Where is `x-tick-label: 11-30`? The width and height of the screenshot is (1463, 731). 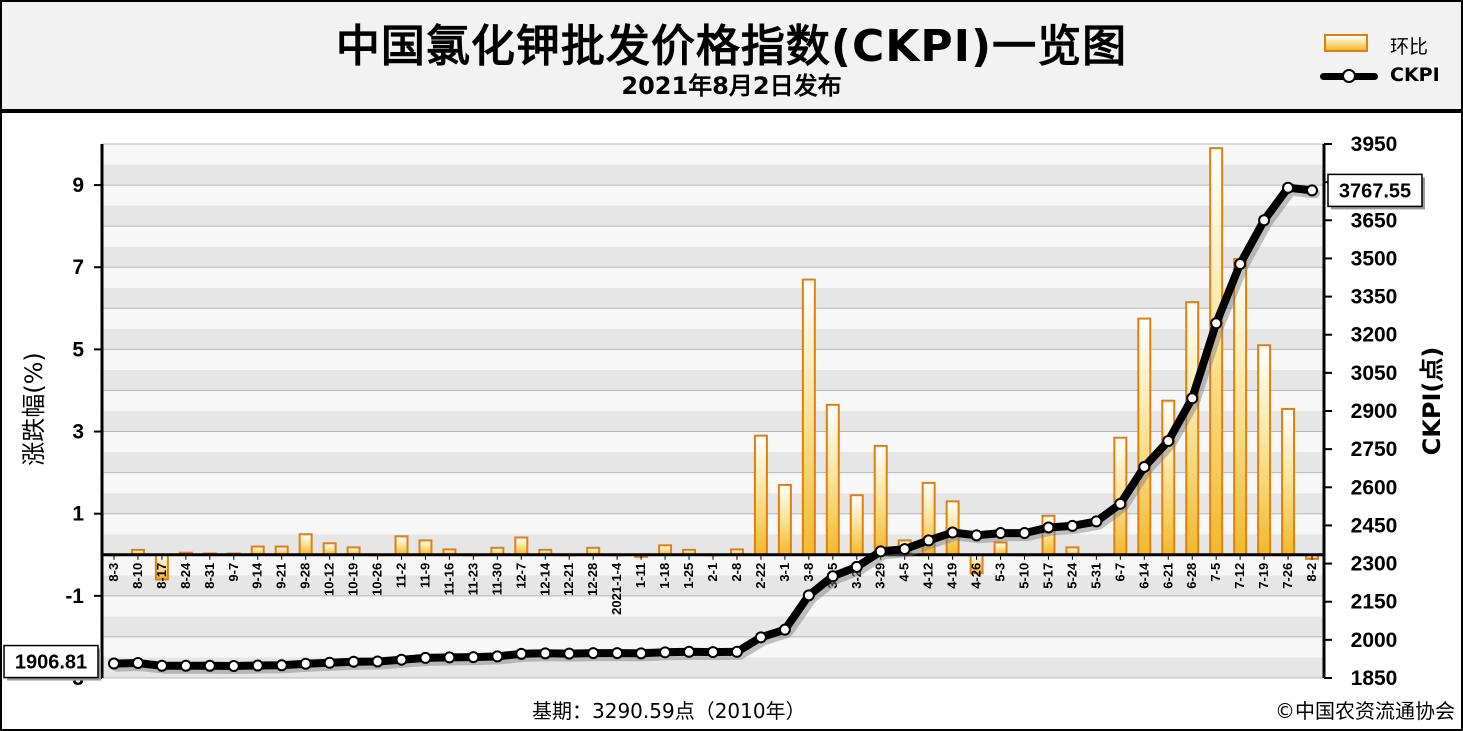 x-tick-label: 11-30 is located at coordinates (496, 579).